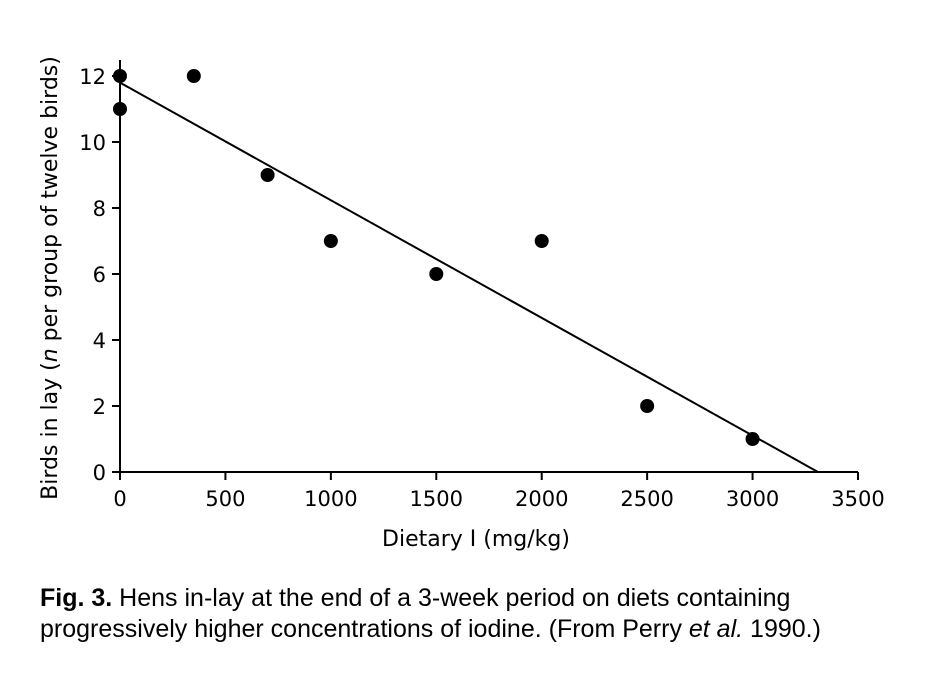  I want to click on x-axis-ticks: 0 500 1000 1500 2000 2500 3000 3500, so click(499, 491).